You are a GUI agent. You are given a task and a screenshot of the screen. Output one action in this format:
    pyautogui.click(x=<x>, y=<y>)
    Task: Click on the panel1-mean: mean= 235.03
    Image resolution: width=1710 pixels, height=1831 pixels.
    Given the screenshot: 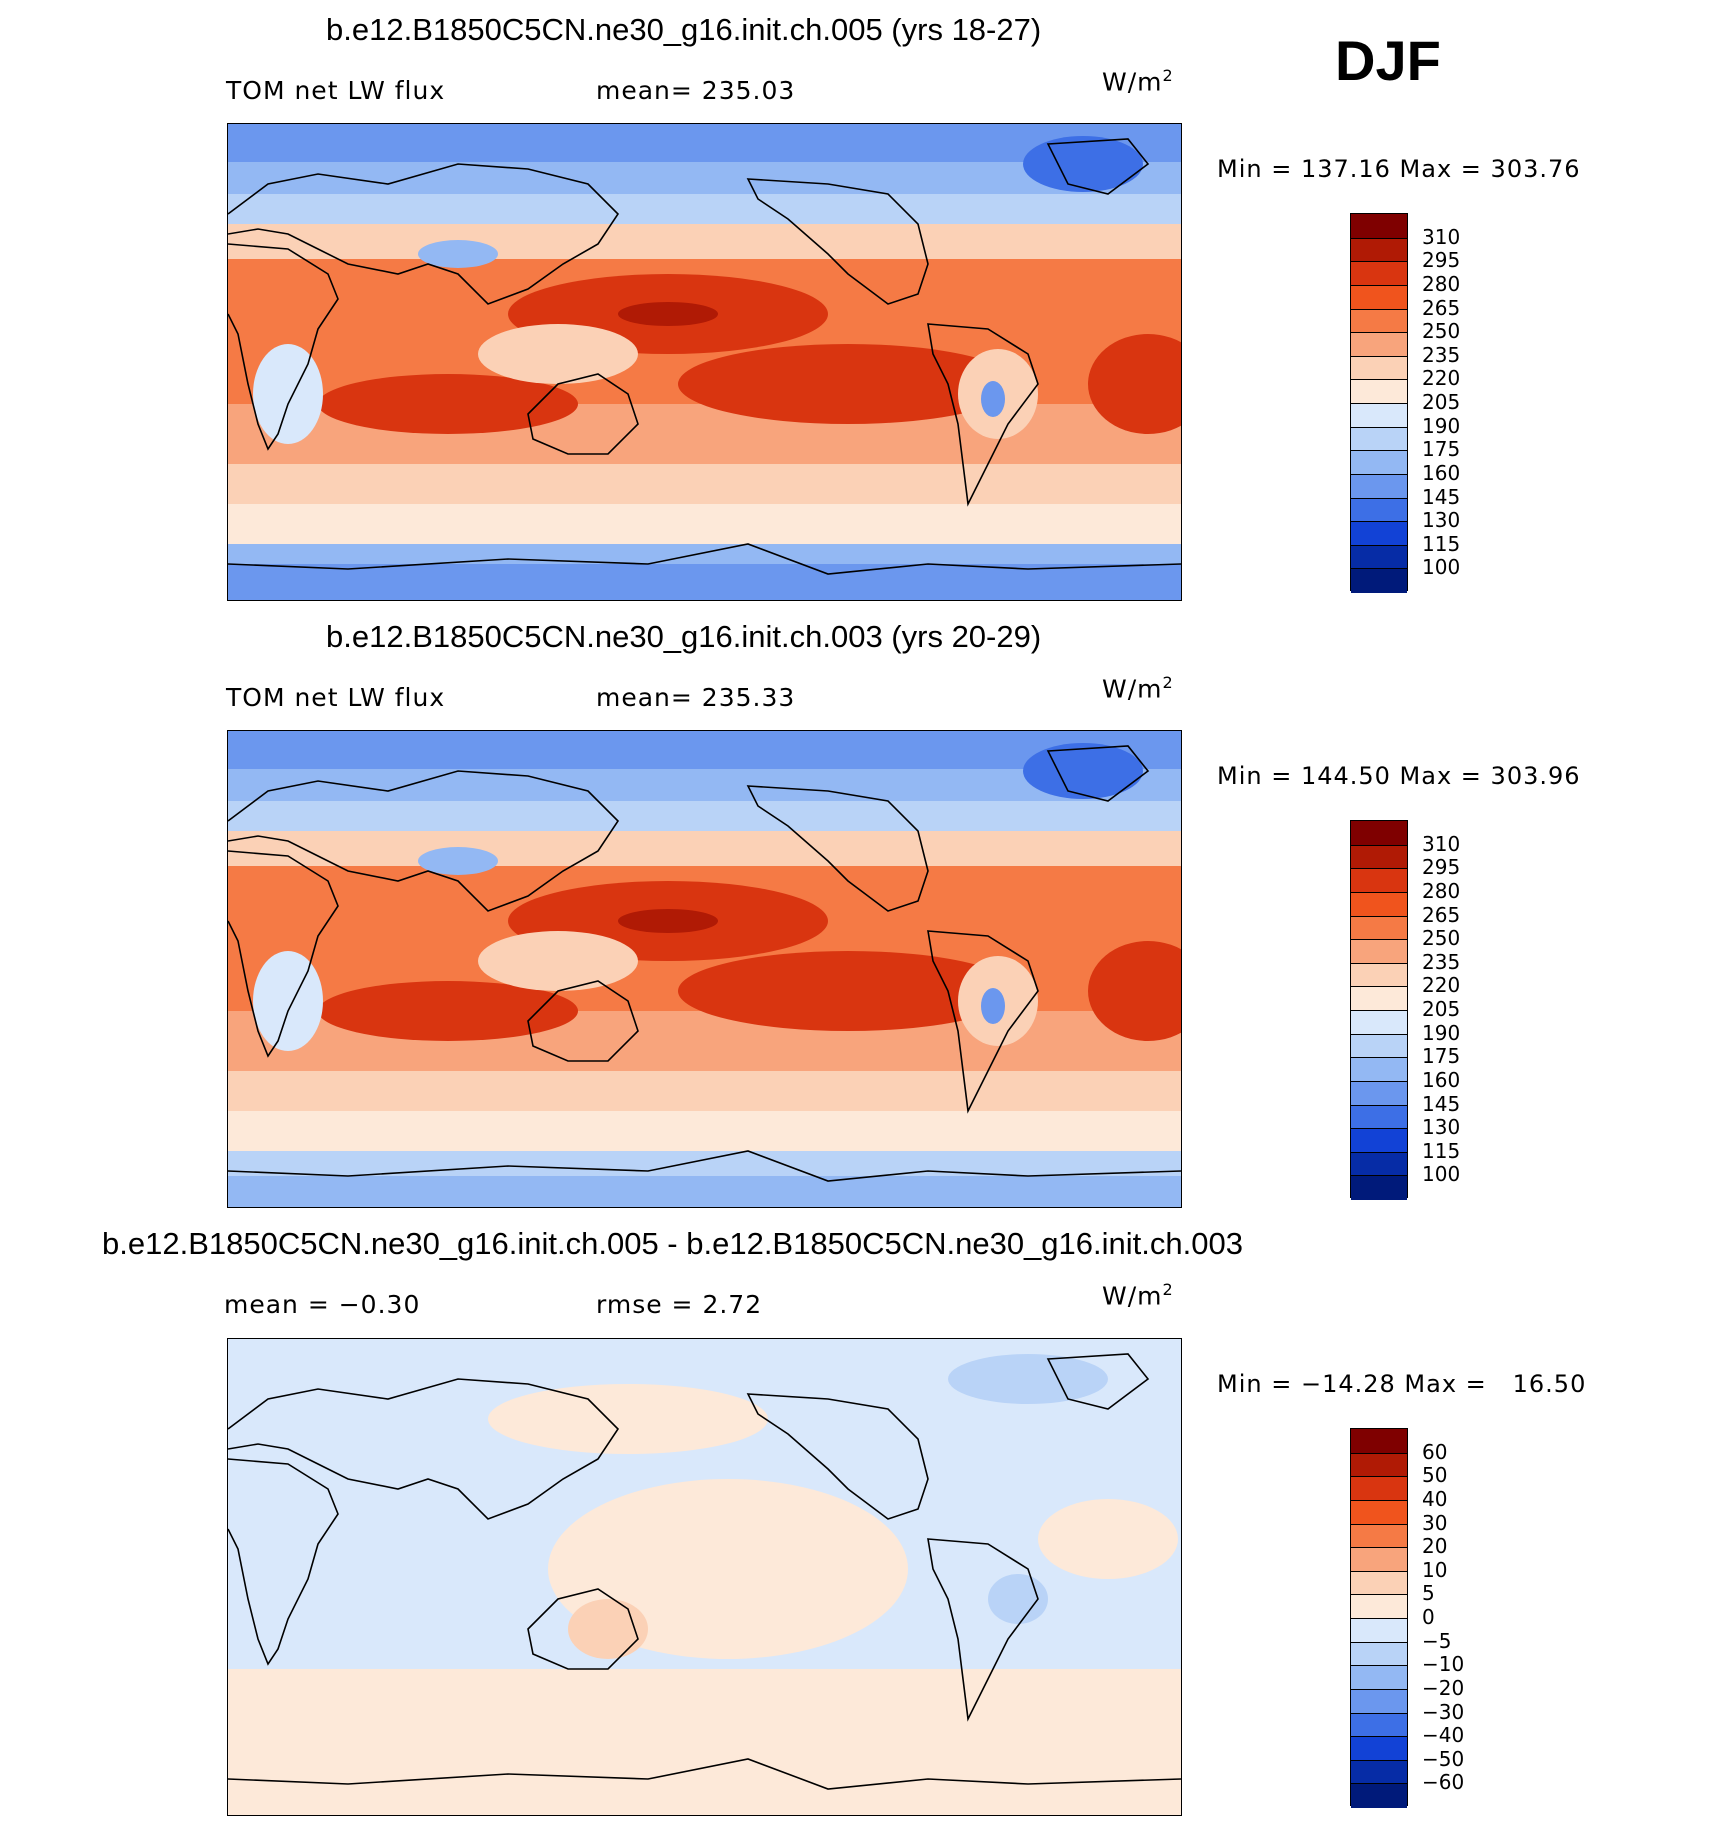 What is the action you would take?
    pyautogui.click(x=696, y=90)
    